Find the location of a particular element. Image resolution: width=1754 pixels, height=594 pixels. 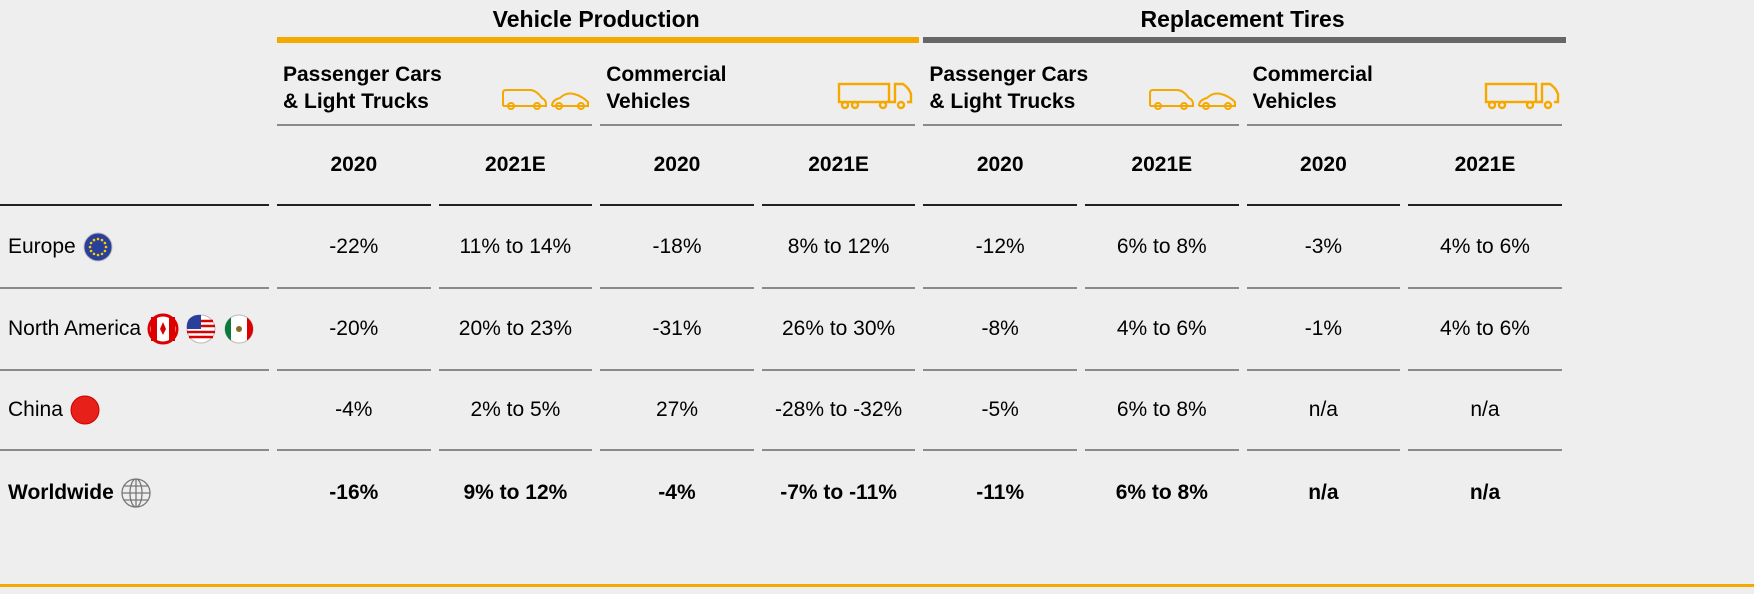

subgroup-line: & Light Trucks is located at coordinates (356, 101).